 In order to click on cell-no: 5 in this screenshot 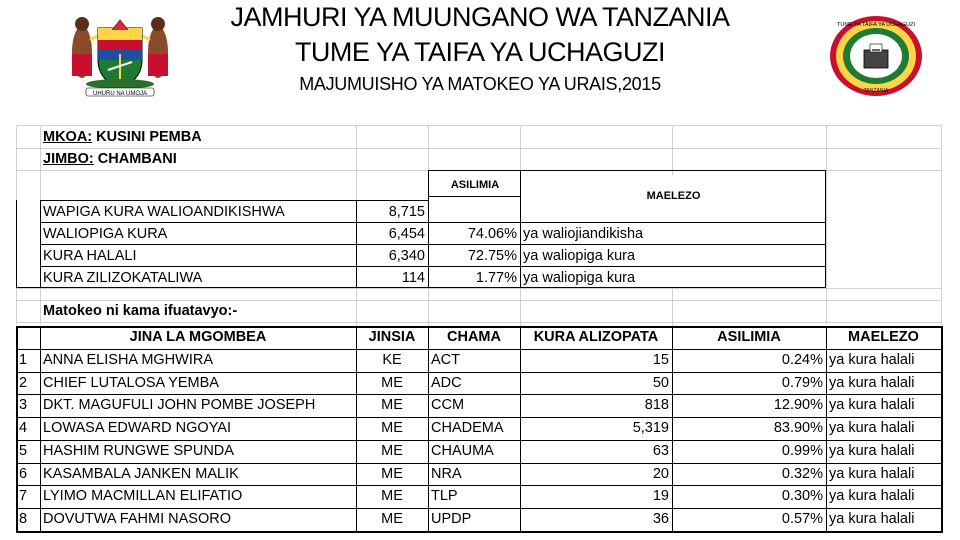, I will do `click(23, 450)`.